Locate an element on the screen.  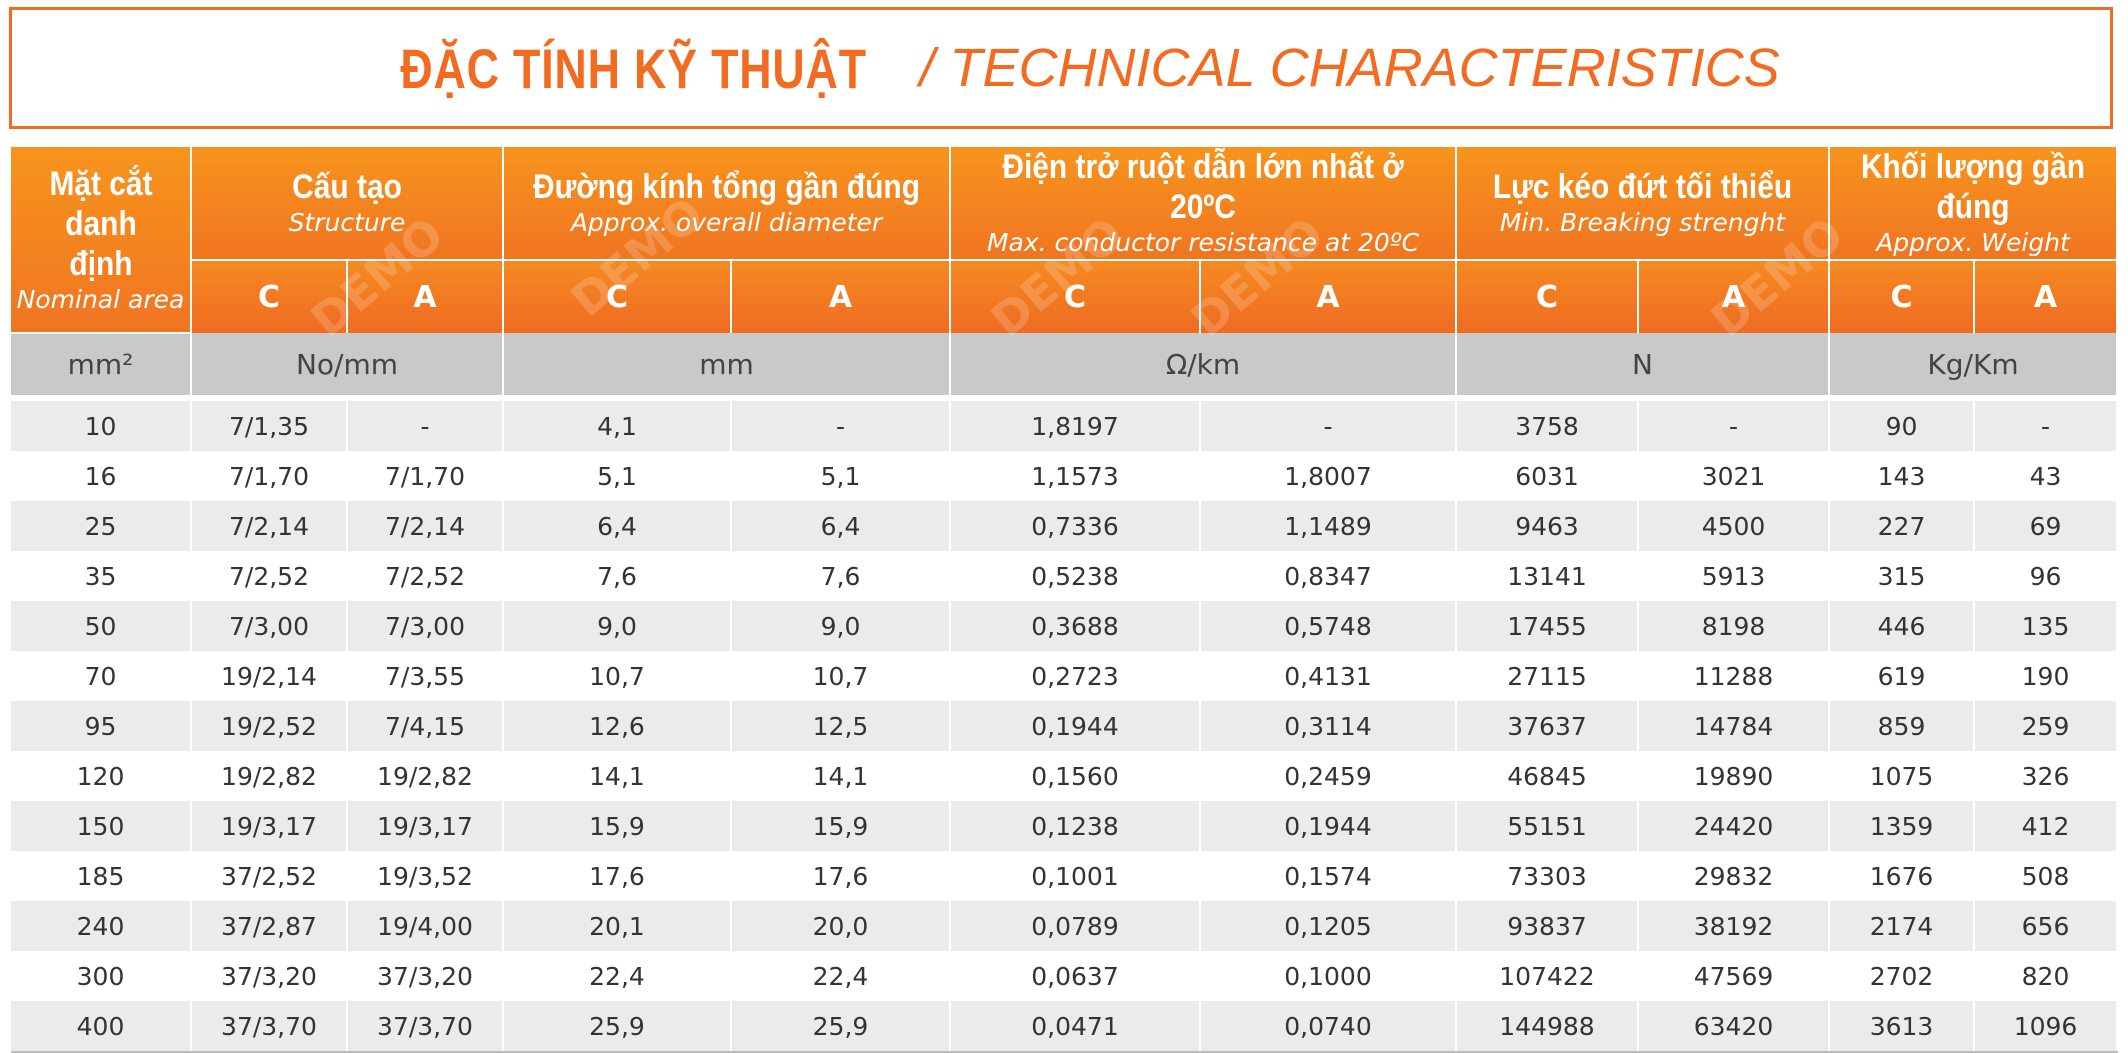
cell: 37637 is located at coordinates (1547, 726).